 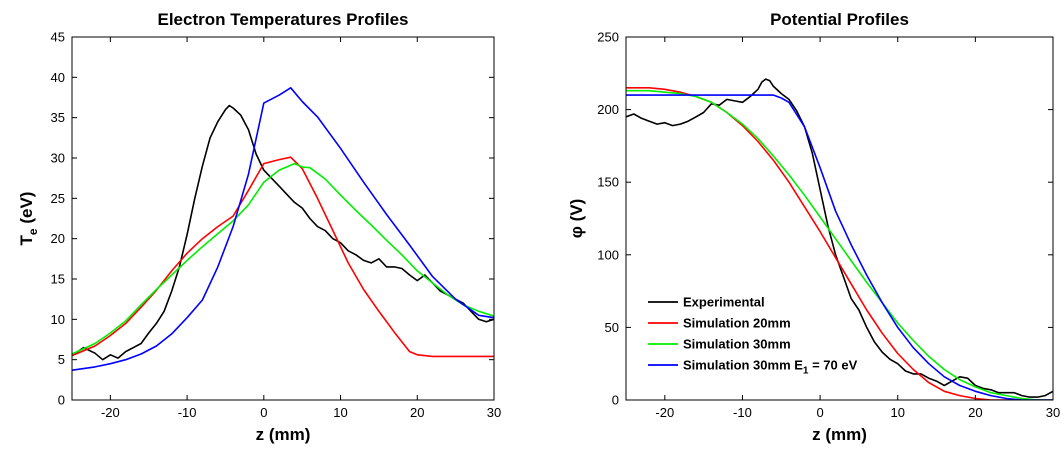 What do you see at coordinates (26, 210) in the screenshot?
I see `y-axis-label-unit: (eV)` at bounding box center [26, 210].